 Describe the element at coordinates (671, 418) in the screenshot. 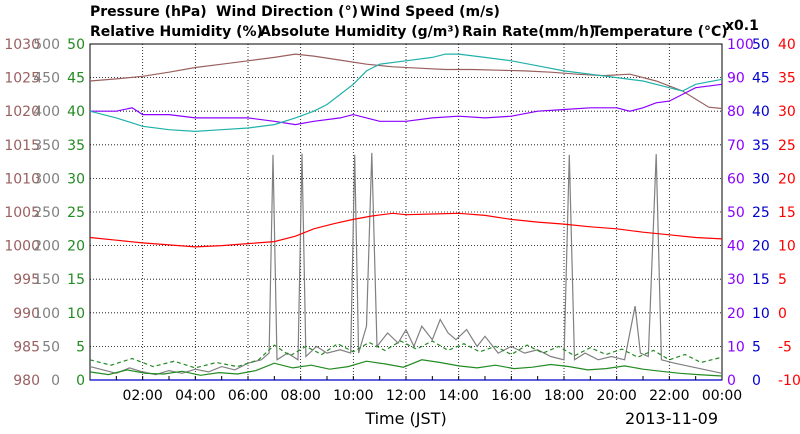

I see `date-label: 2013-11-09` at that location.